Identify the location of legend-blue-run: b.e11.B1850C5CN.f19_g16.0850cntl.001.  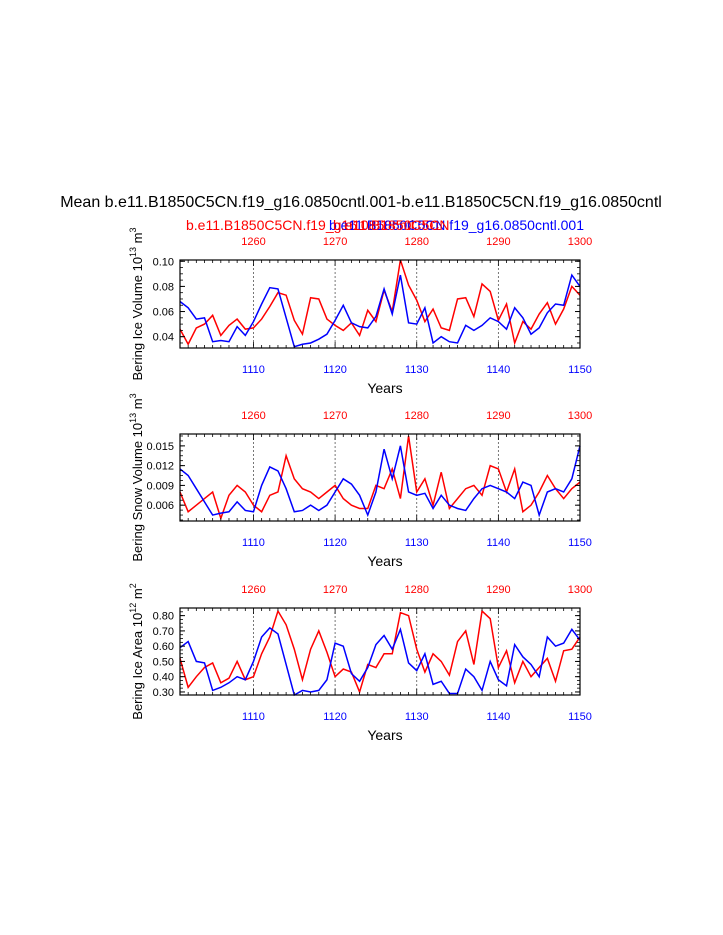
(456, 225).